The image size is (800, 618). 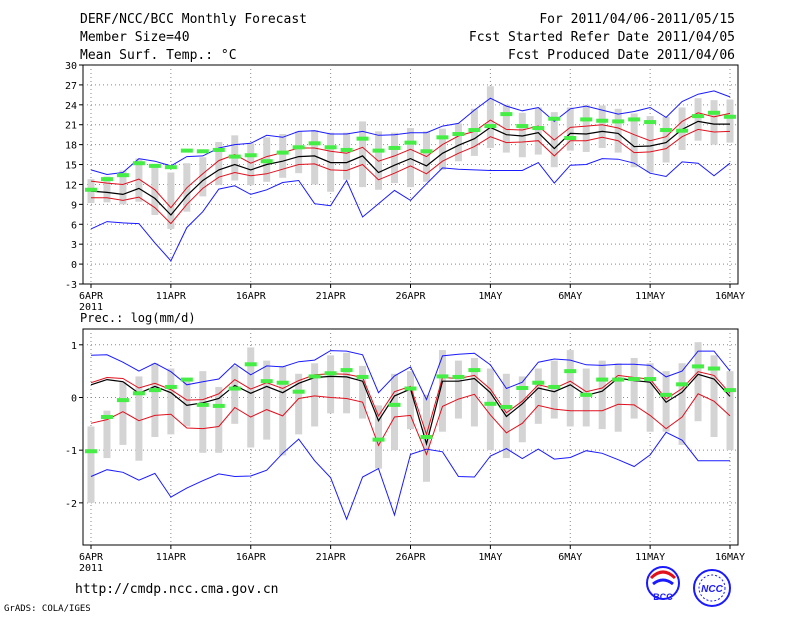 I want to click on grads-credit: GrADS: COLA/IGES, so click(x=47, y=609).